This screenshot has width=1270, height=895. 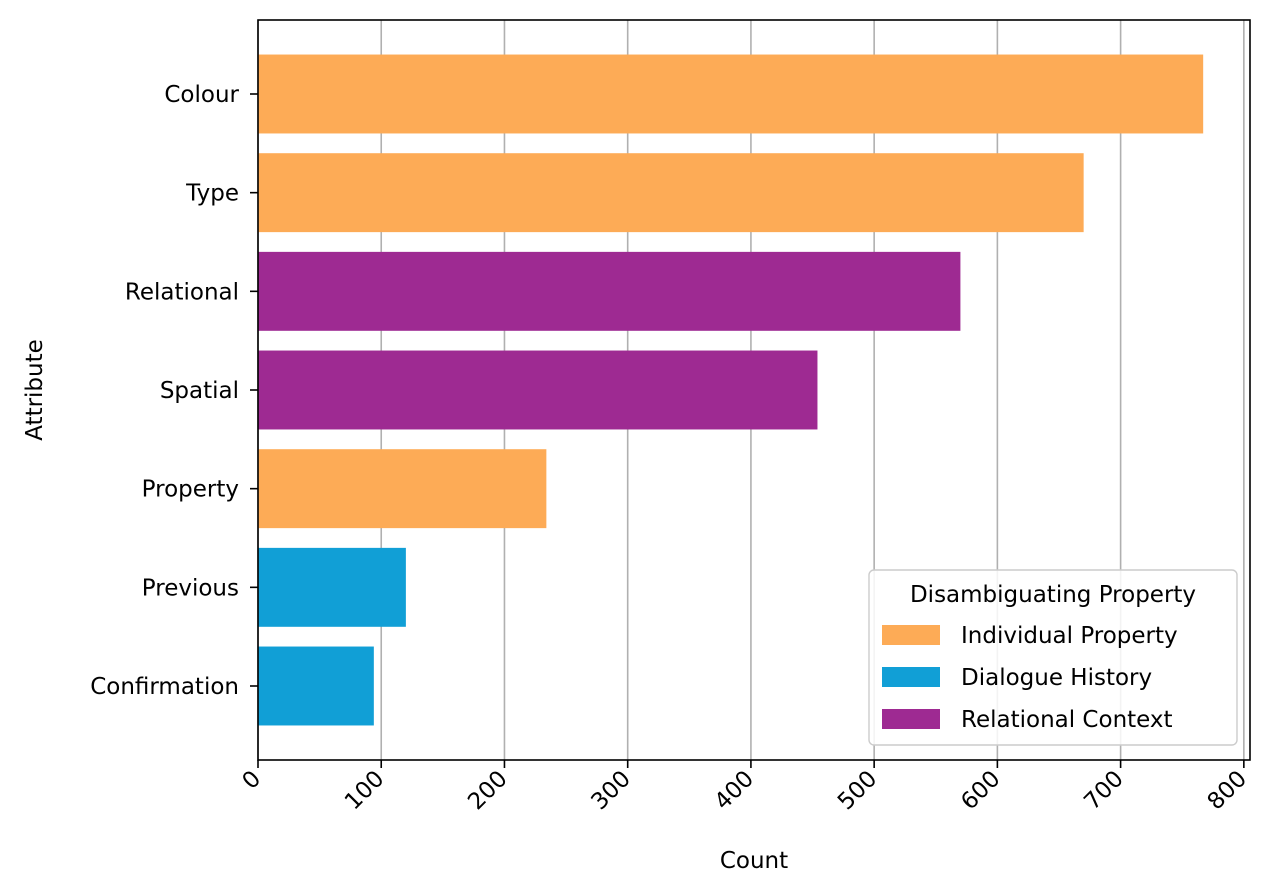 I want to click on y-tick-label: Property, so click(x=190, y=490).